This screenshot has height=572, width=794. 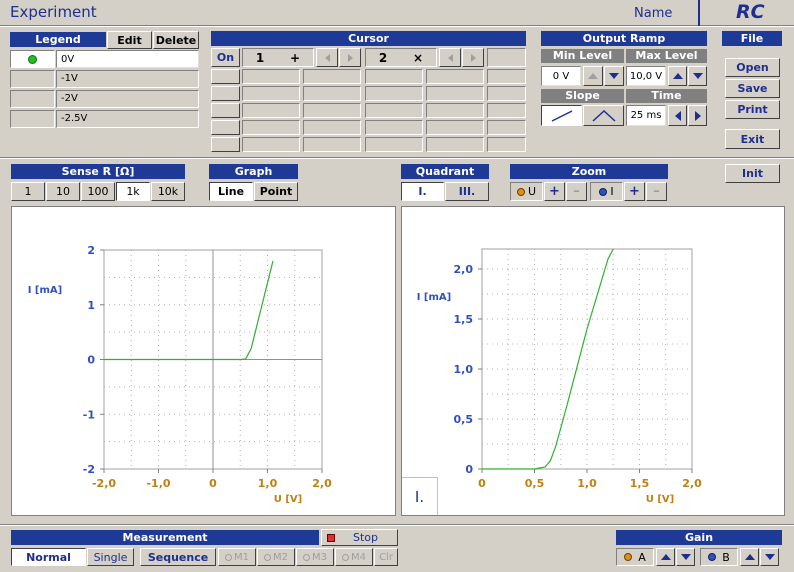 I want to click on init-button: Init, so click(x=752, y=173).